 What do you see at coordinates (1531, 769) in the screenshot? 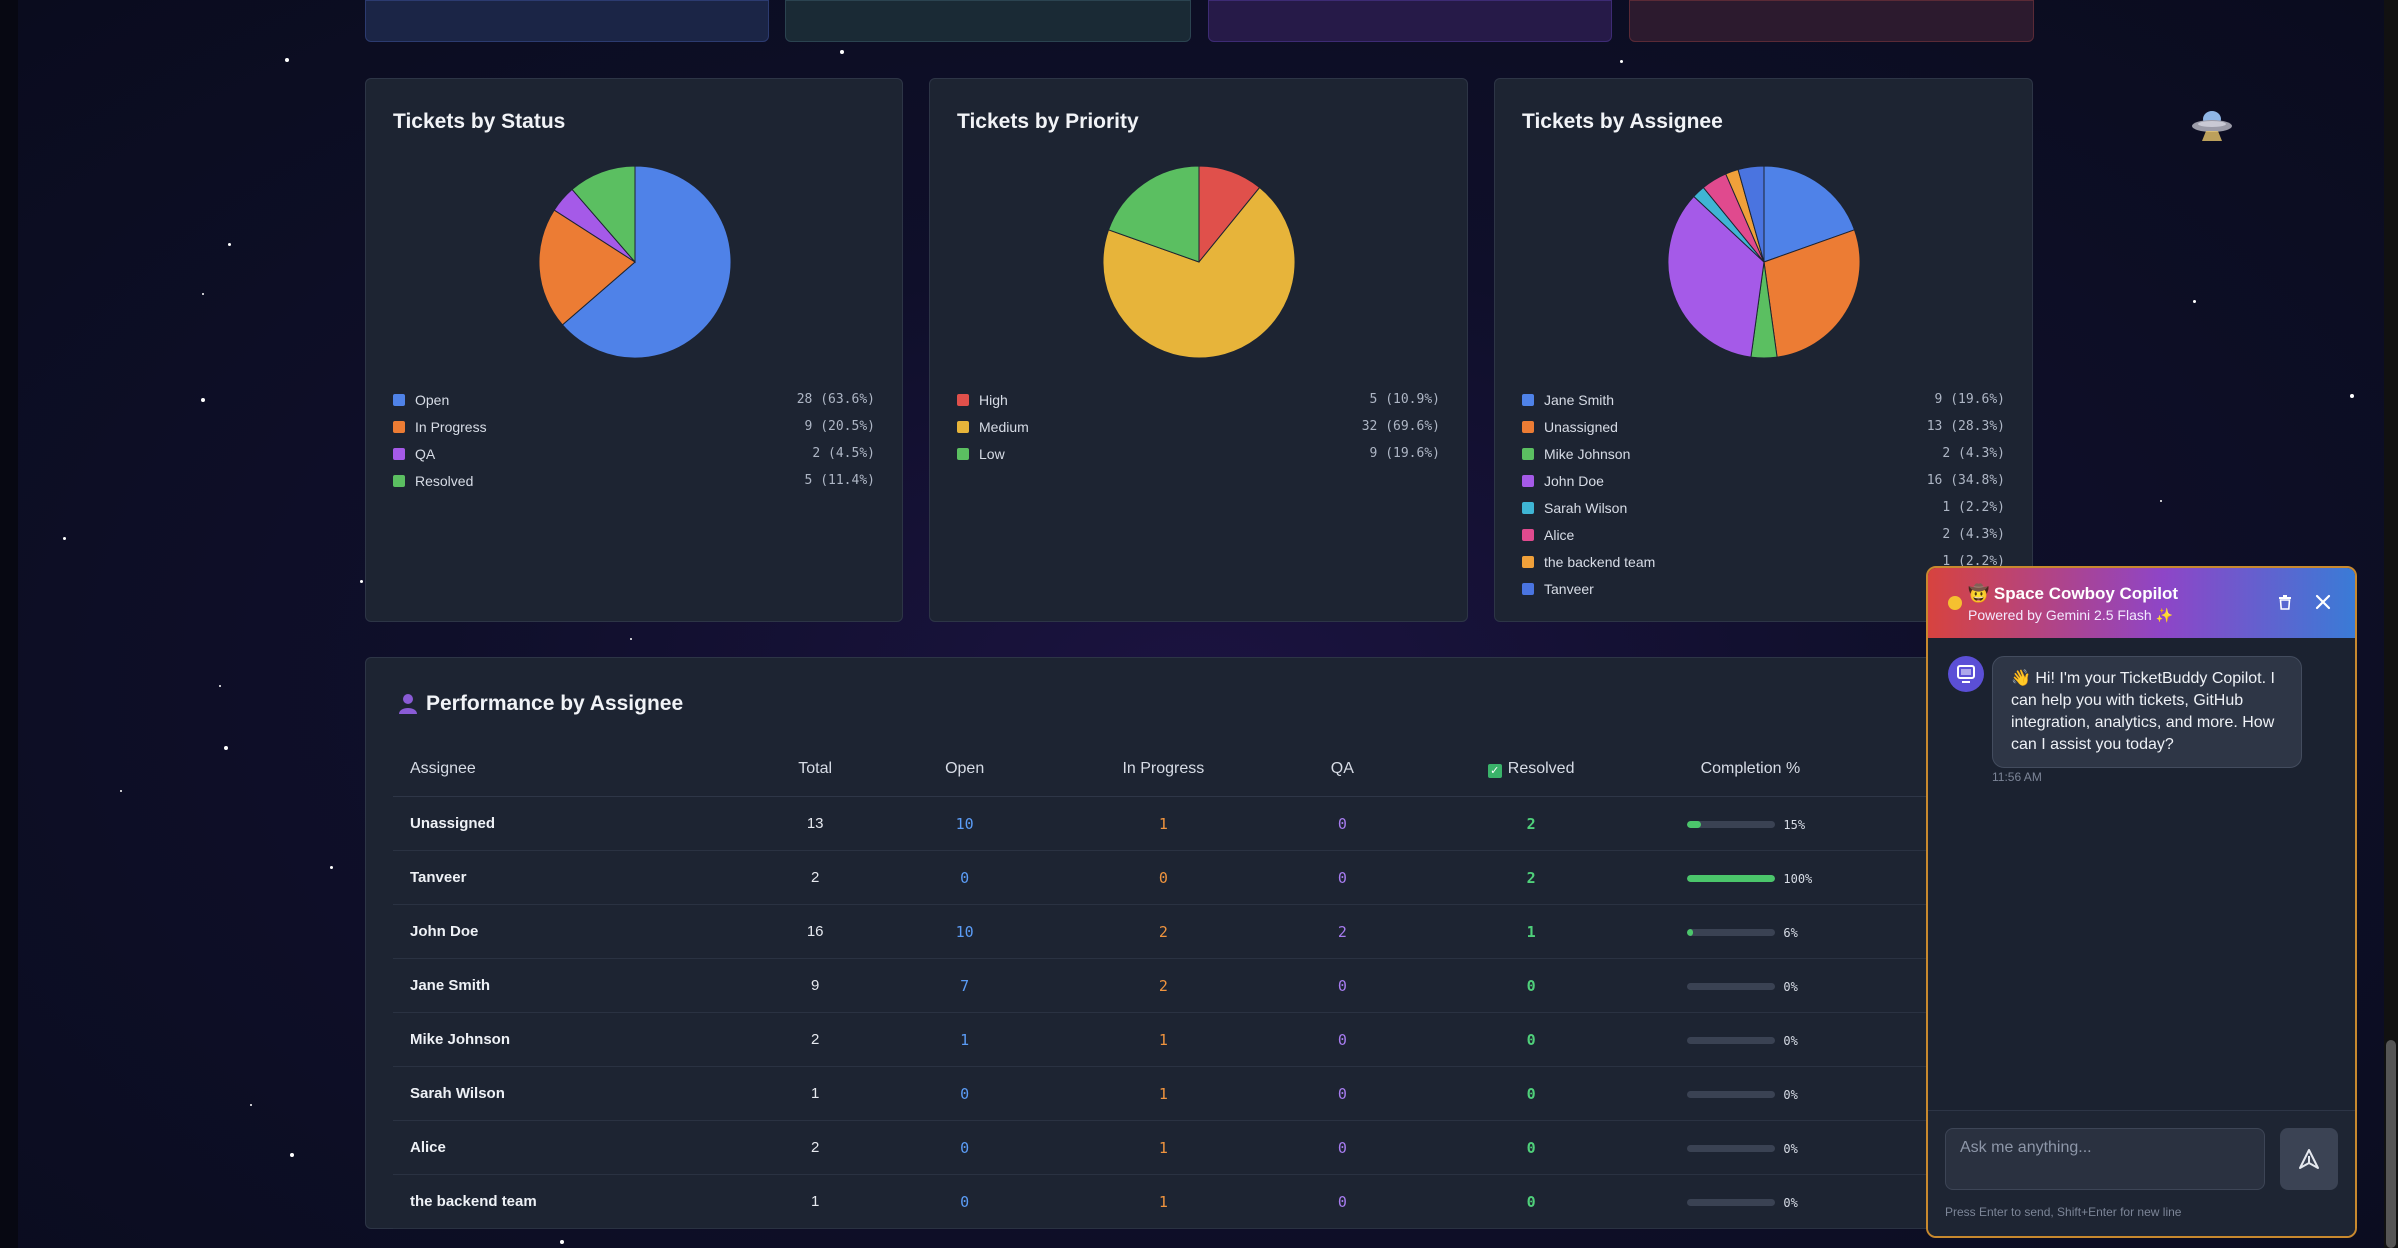
I see `col-resolved: ✓ Resolved` at bounding box center [1531, 769].